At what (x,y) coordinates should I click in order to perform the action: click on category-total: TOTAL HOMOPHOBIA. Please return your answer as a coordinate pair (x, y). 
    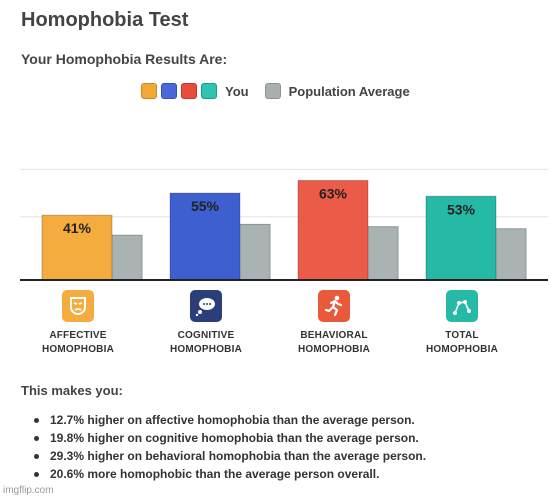
    Looking at the image, I should click on (462, 323).